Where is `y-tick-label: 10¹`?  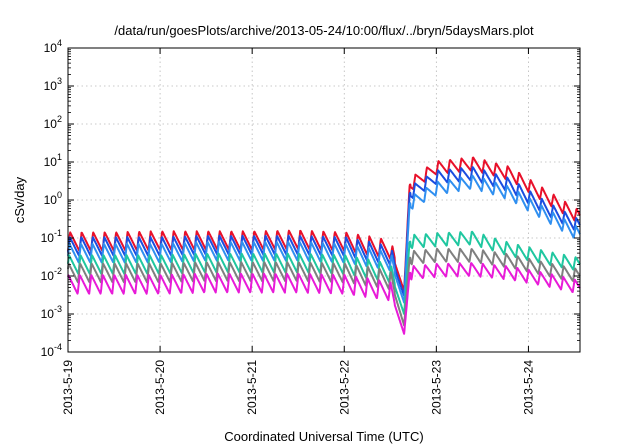
y-tick-label: 10¹ is located at coordinates (53, 160).